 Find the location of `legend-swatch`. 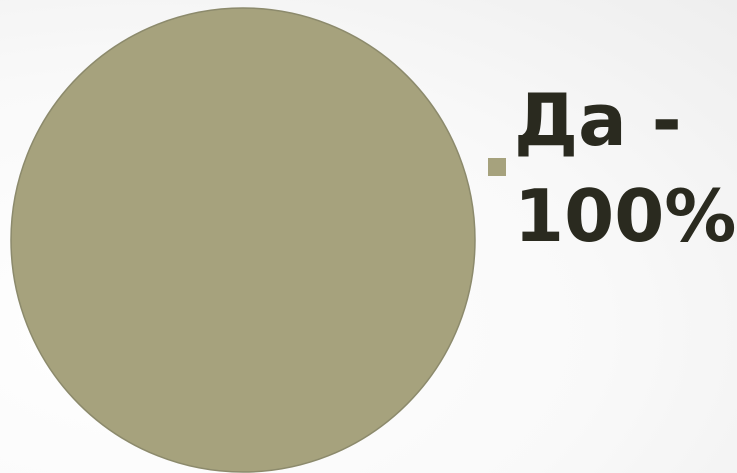

legend-swatch is located at coordinates (497, 167).